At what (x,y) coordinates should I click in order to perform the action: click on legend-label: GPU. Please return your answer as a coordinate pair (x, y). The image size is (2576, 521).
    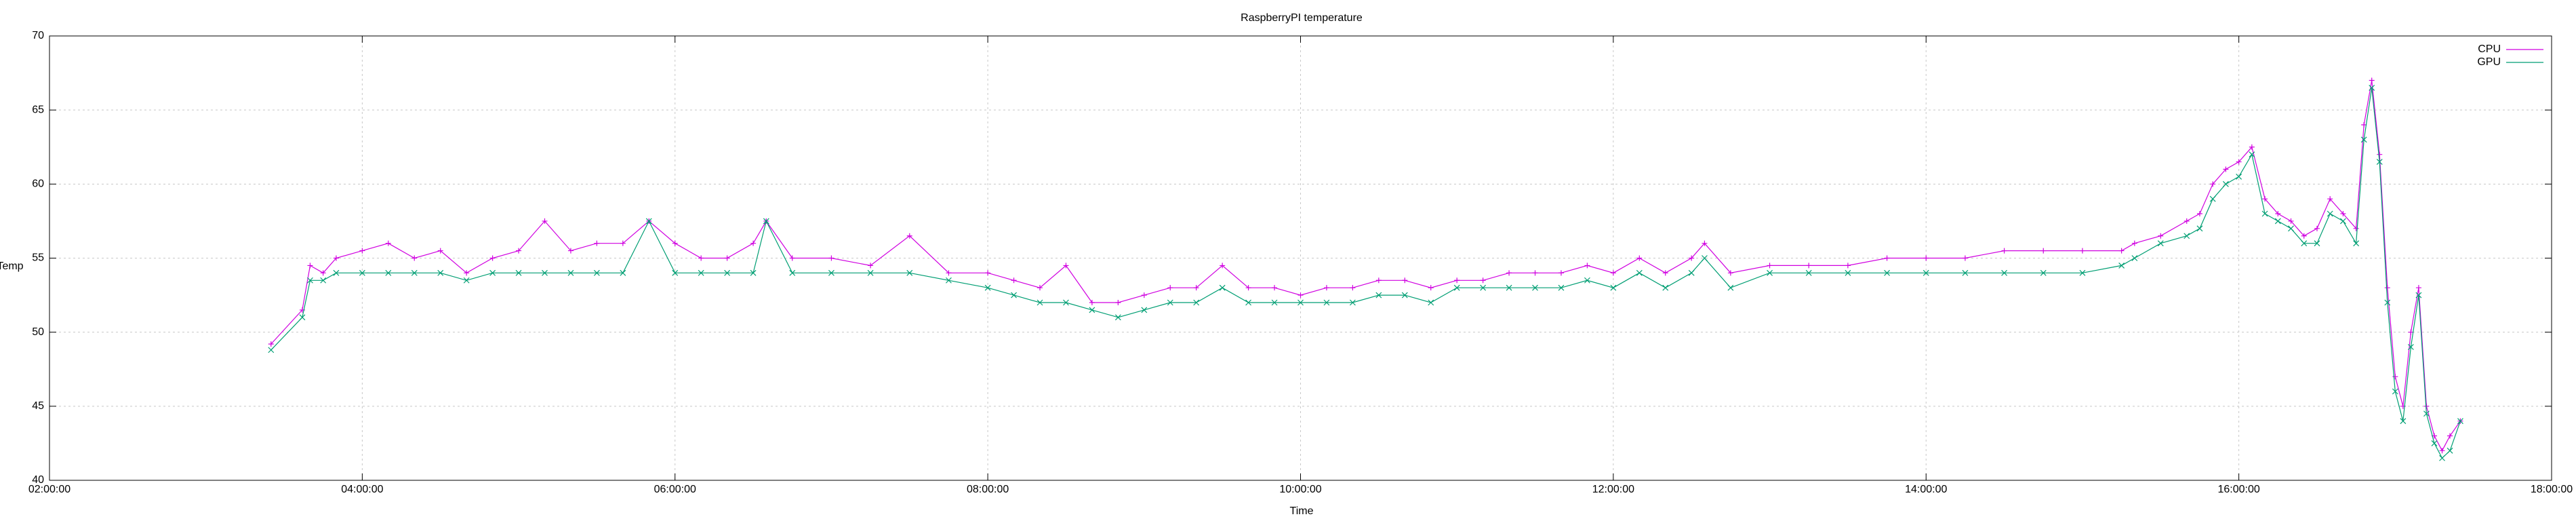
    Looking at the image, I should click on (2489, 62).